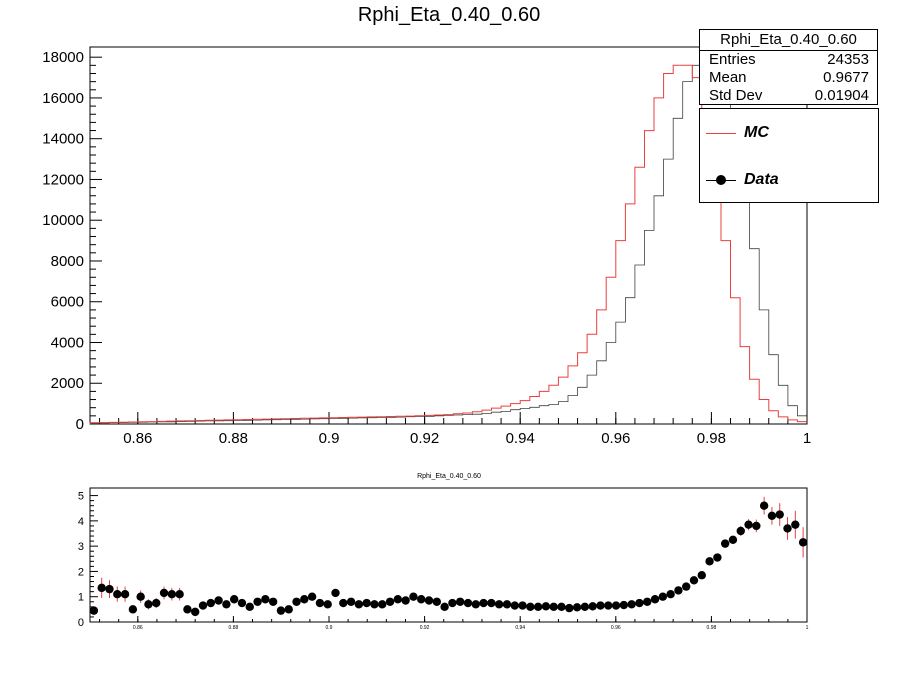 The width and height of the screenshot is (898, 675). What do you see at coordinates (788, 78) in the screenshot?
I see `stats-row-mean: Mean 0.9677` at bounding box center [788, 78].